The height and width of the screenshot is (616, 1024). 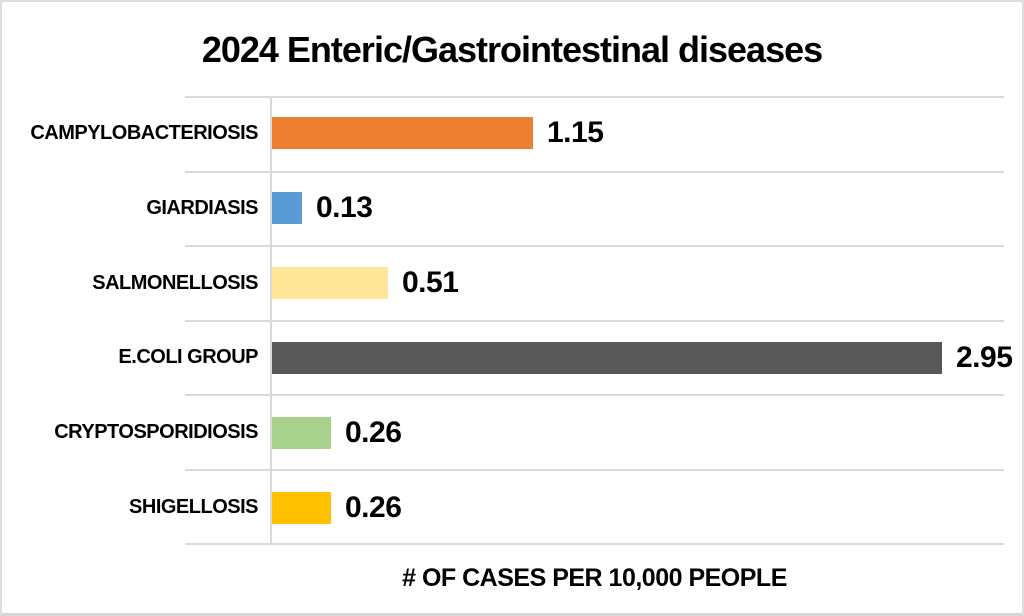 What do you see at coordinates (430, 283) in the screenshot?
I see `value-label: 0.51` at bounding box center [430, 283].